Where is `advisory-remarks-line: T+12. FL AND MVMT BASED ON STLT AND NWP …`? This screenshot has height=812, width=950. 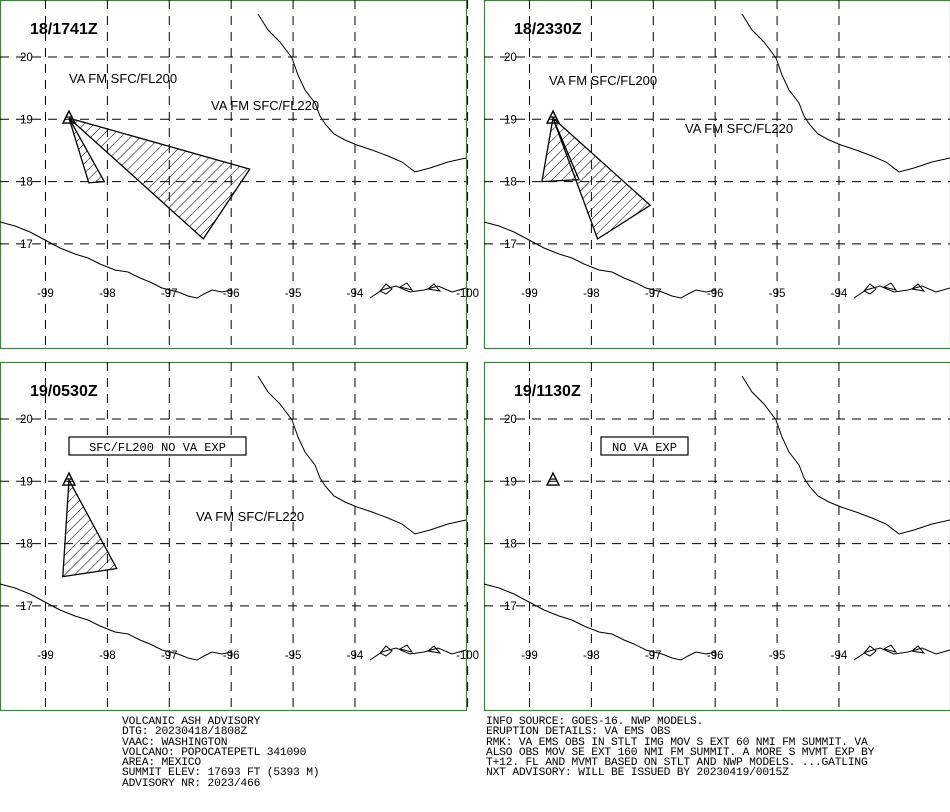
advisory-remarks-line: T+12. FL AND MVMT BASED ON STLT AND NWP … is located at coordinates (677, 763).